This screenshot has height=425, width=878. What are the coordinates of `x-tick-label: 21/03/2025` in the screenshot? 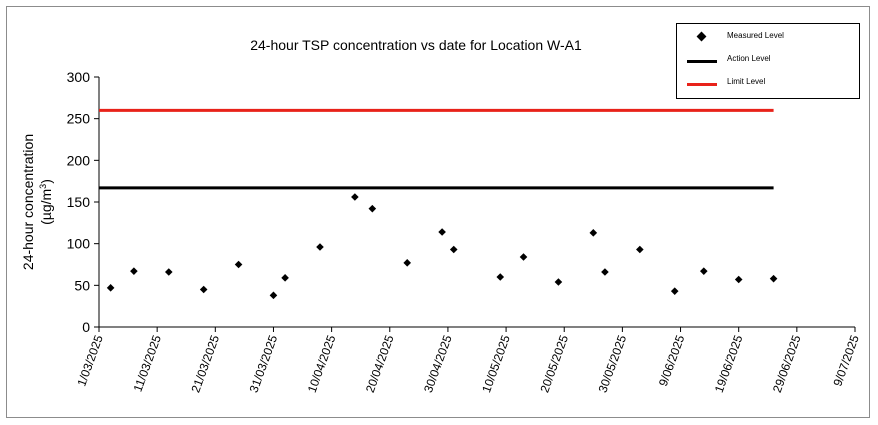 It's located at (205, 364).